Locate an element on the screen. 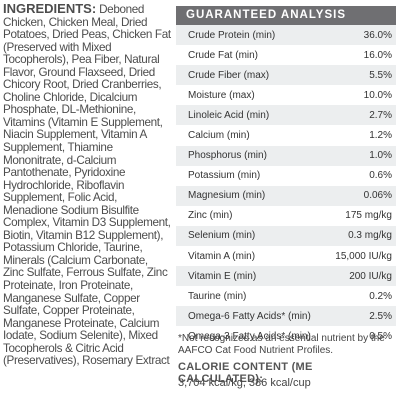 This screenshot has height=400, width=400. analysis-label: Crude Fat (min) is located at coordinates (223, 55).